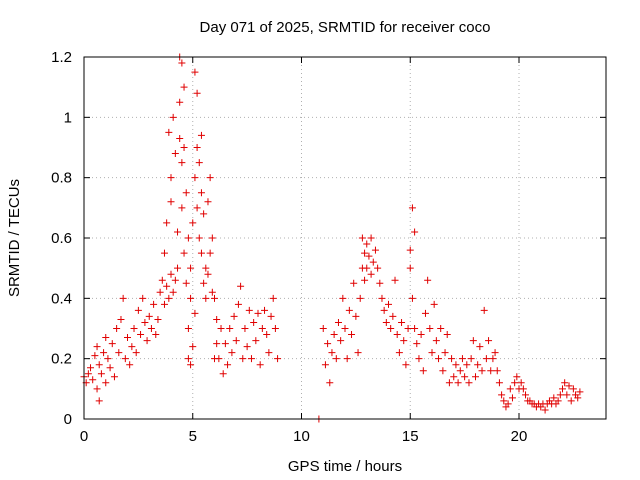  Describe the element at coordinates (193, 436) in the screenshot. I see `x-tick-label: 5` at that location.